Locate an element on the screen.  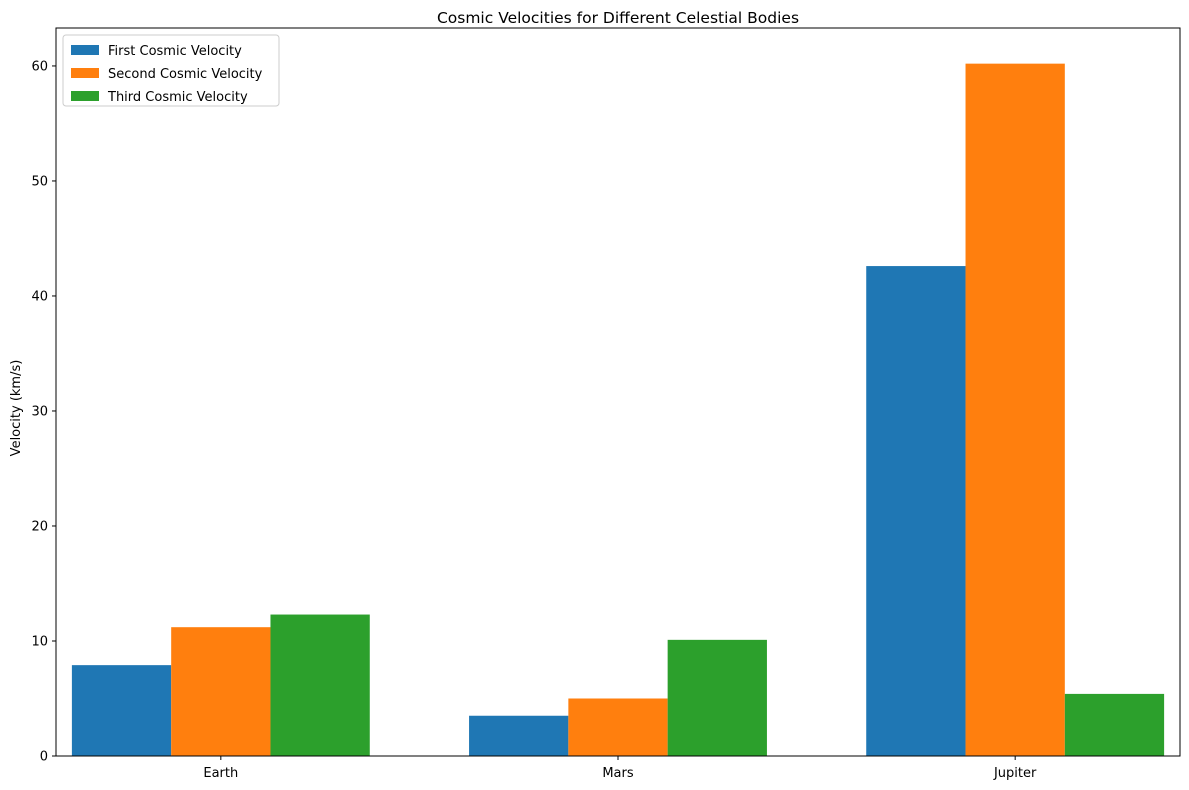
x-axis-ticks: Earth Mars Jupiter is located at coordinates (620, 768).